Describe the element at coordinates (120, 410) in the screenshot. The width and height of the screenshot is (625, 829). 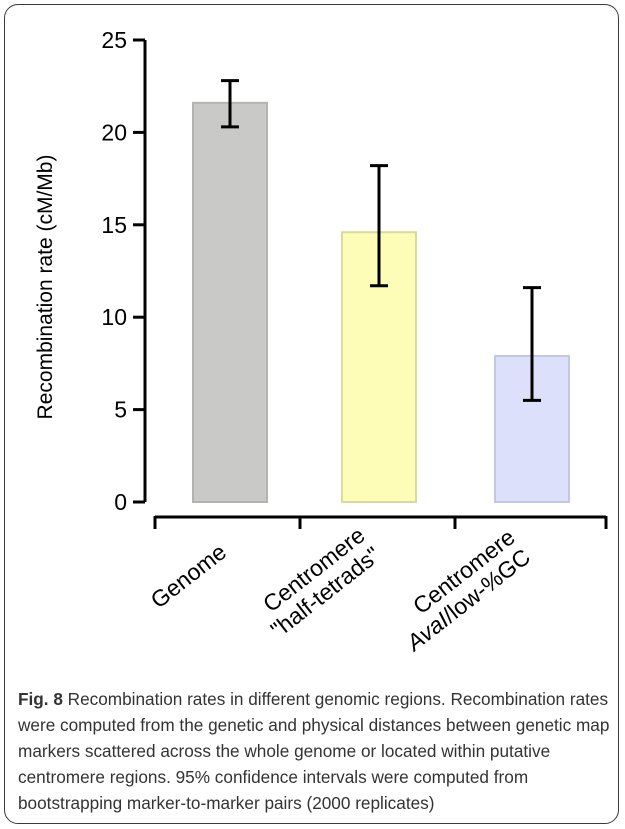
I see `y-tick-label: 5` at that location.